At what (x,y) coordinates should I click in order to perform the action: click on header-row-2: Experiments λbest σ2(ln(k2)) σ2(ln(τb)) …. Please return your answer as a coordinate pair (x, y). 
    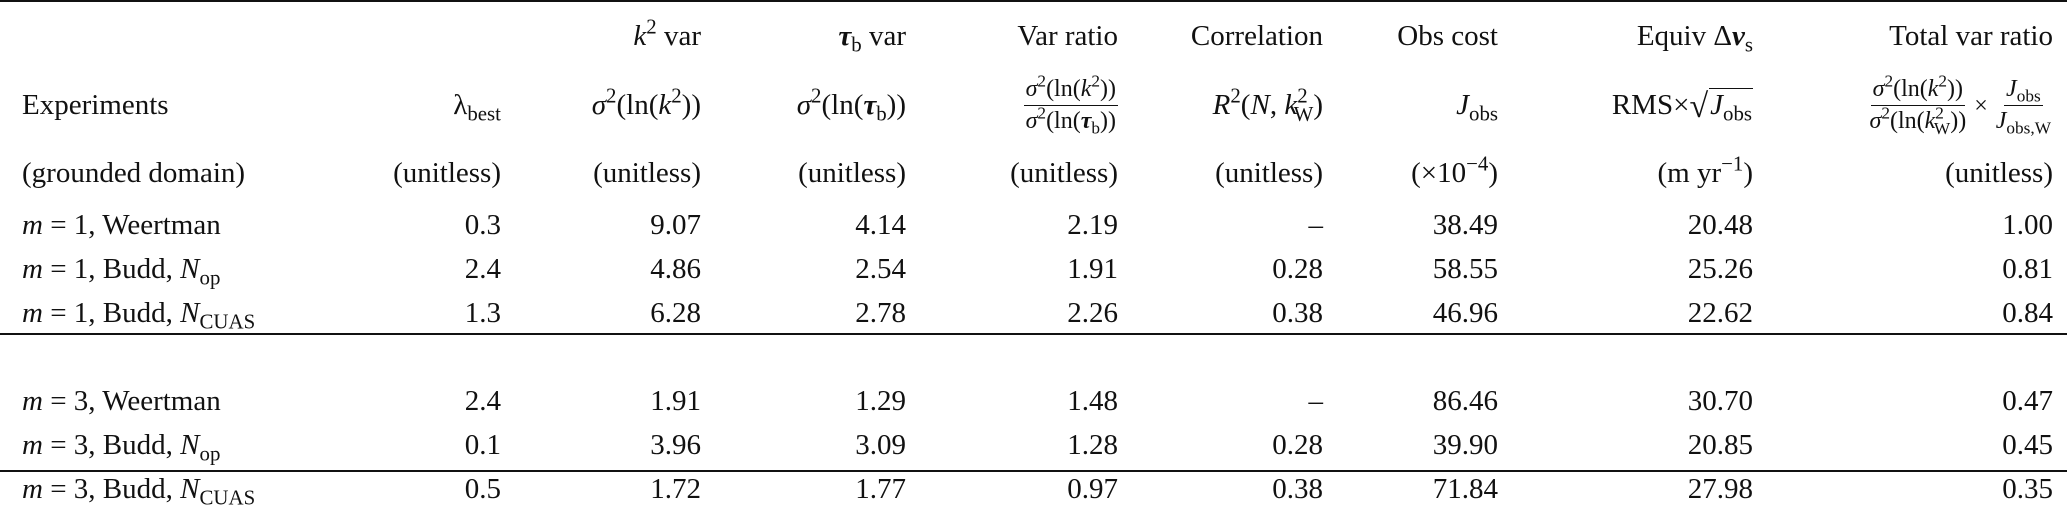
    Looking at the image, I should click on (1033, 105).